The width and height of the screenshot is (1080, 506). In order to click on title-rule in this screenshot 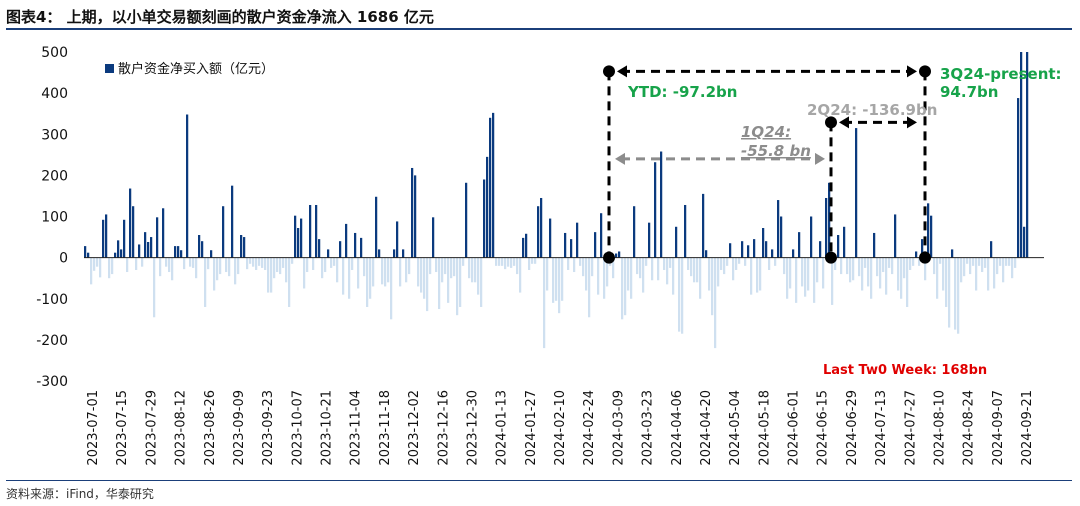, I will do `click(539, 29)`.